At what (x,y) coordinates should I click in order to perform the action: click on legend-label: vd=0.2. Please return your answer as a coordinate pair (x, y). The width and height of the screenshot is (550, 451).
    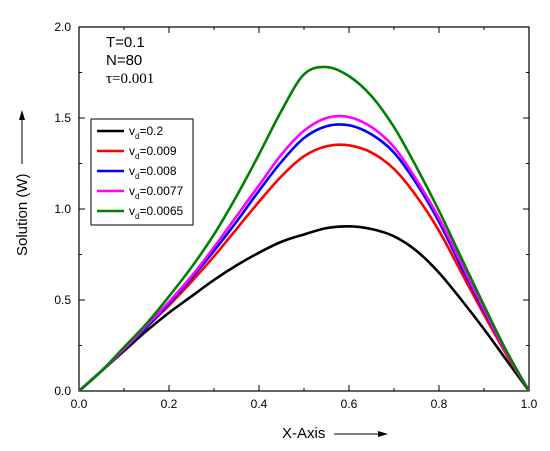
    Looking at the image, I should click on (146, 132).